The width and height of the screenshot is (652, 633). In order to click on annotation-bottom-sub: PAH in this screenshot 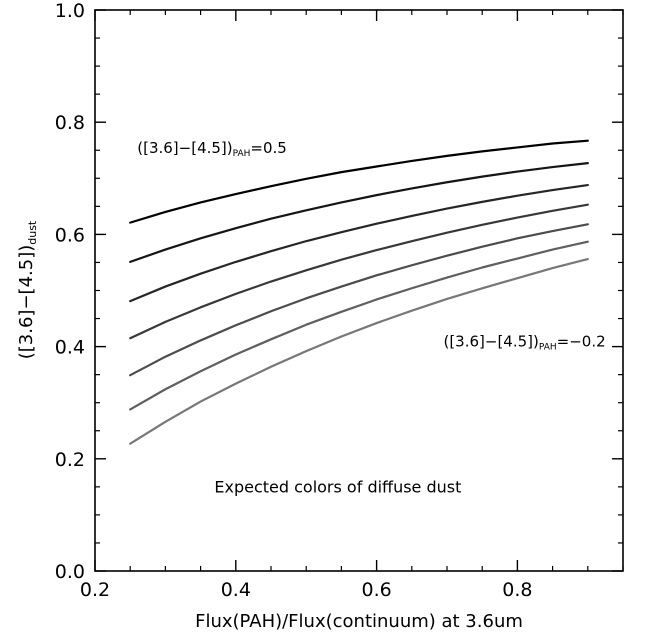, I will do `click(548, 348)`.